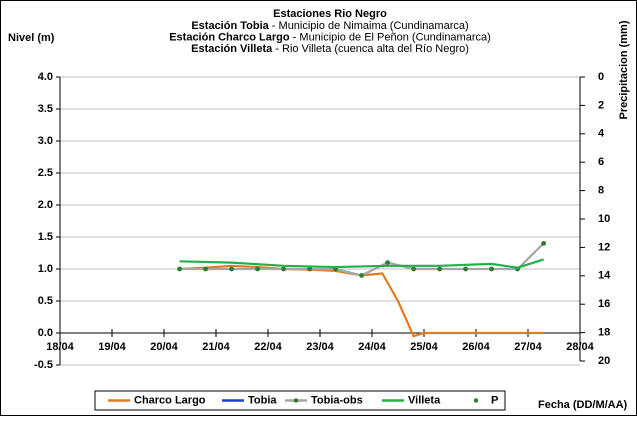  What do you see at coordinates (170, 400) in the screenshot?
I see `legend-label: Charco Largo` at bounding box center [170, 400].